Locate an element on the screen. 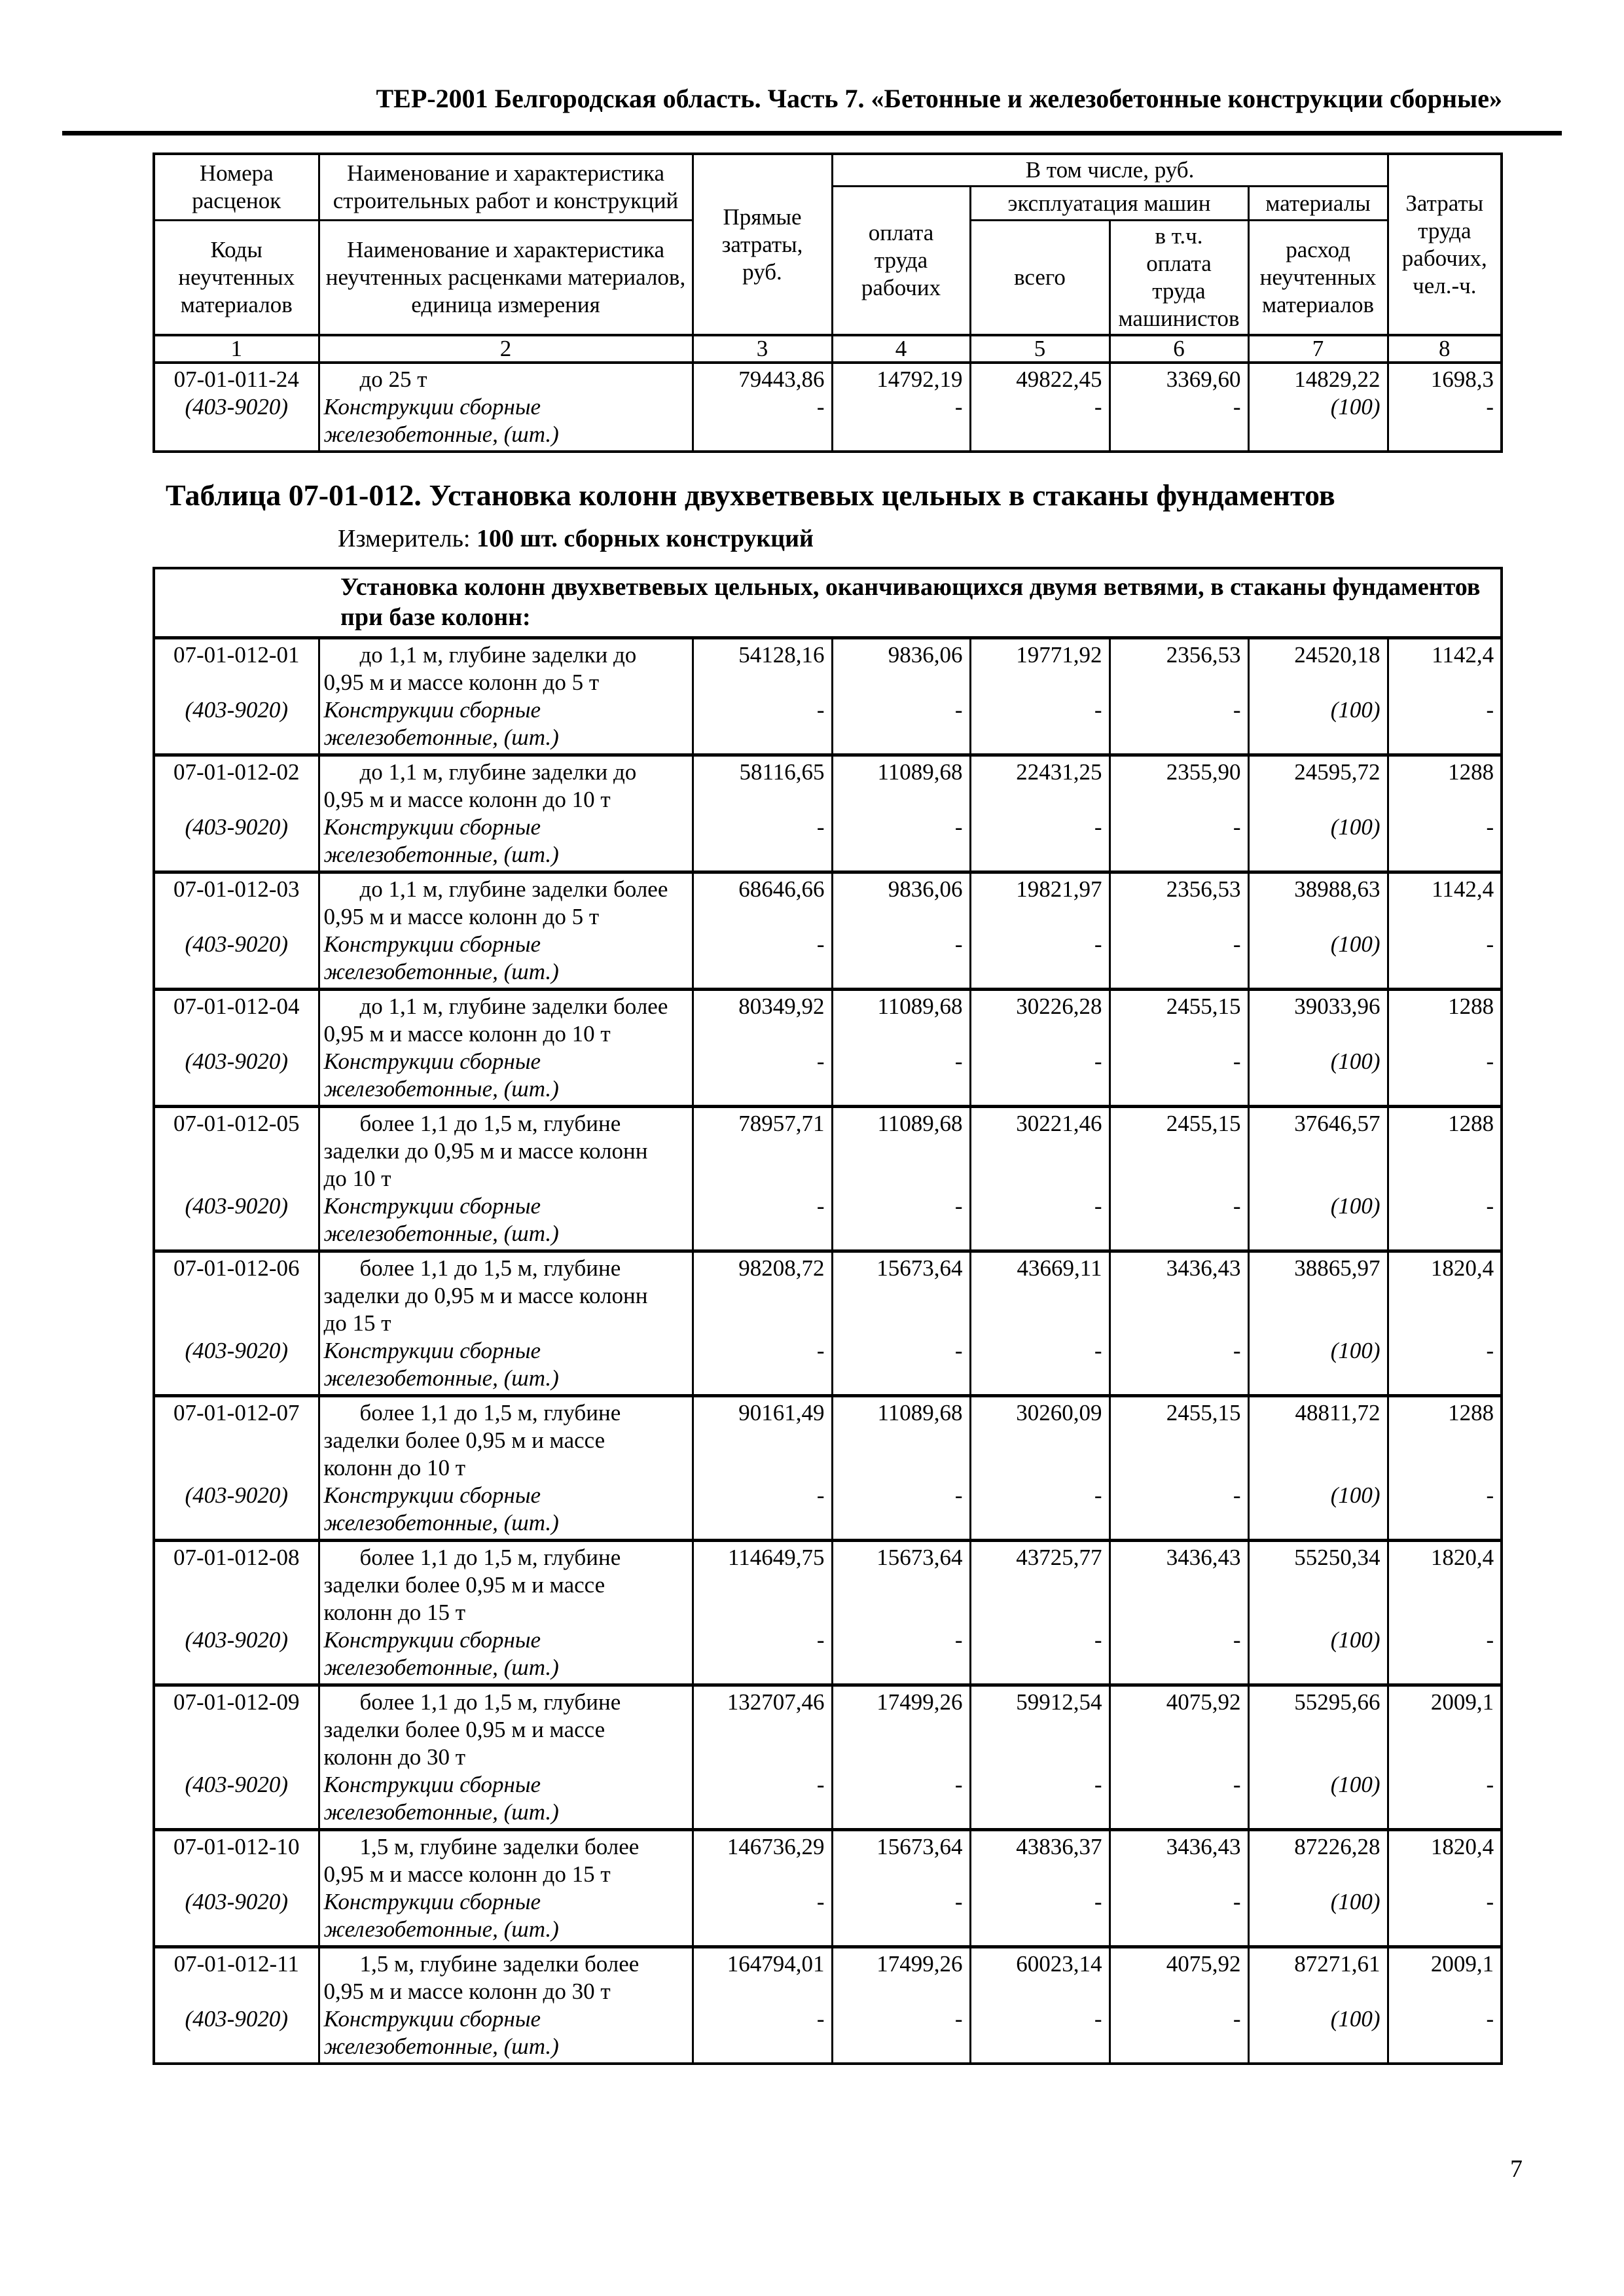  unaccounted-materials-cell-value: 87271,61 is located at coordinates (1337, 1964).